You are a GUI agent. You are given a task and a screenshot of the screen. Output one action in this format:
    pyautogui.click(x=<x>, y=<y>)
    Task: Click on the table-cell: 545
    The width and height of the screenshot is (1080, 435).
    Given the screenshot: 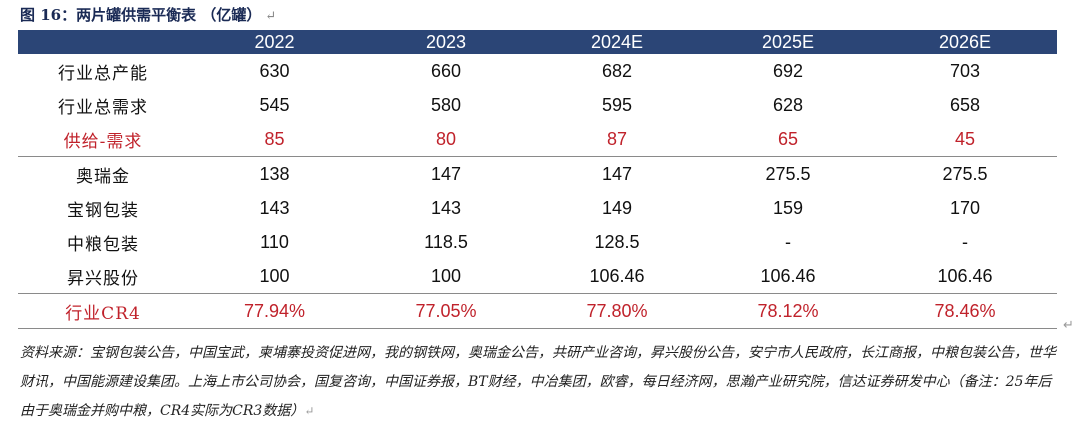 What is the action you would take?
    pyautogui.click(x=274, y=104)
    